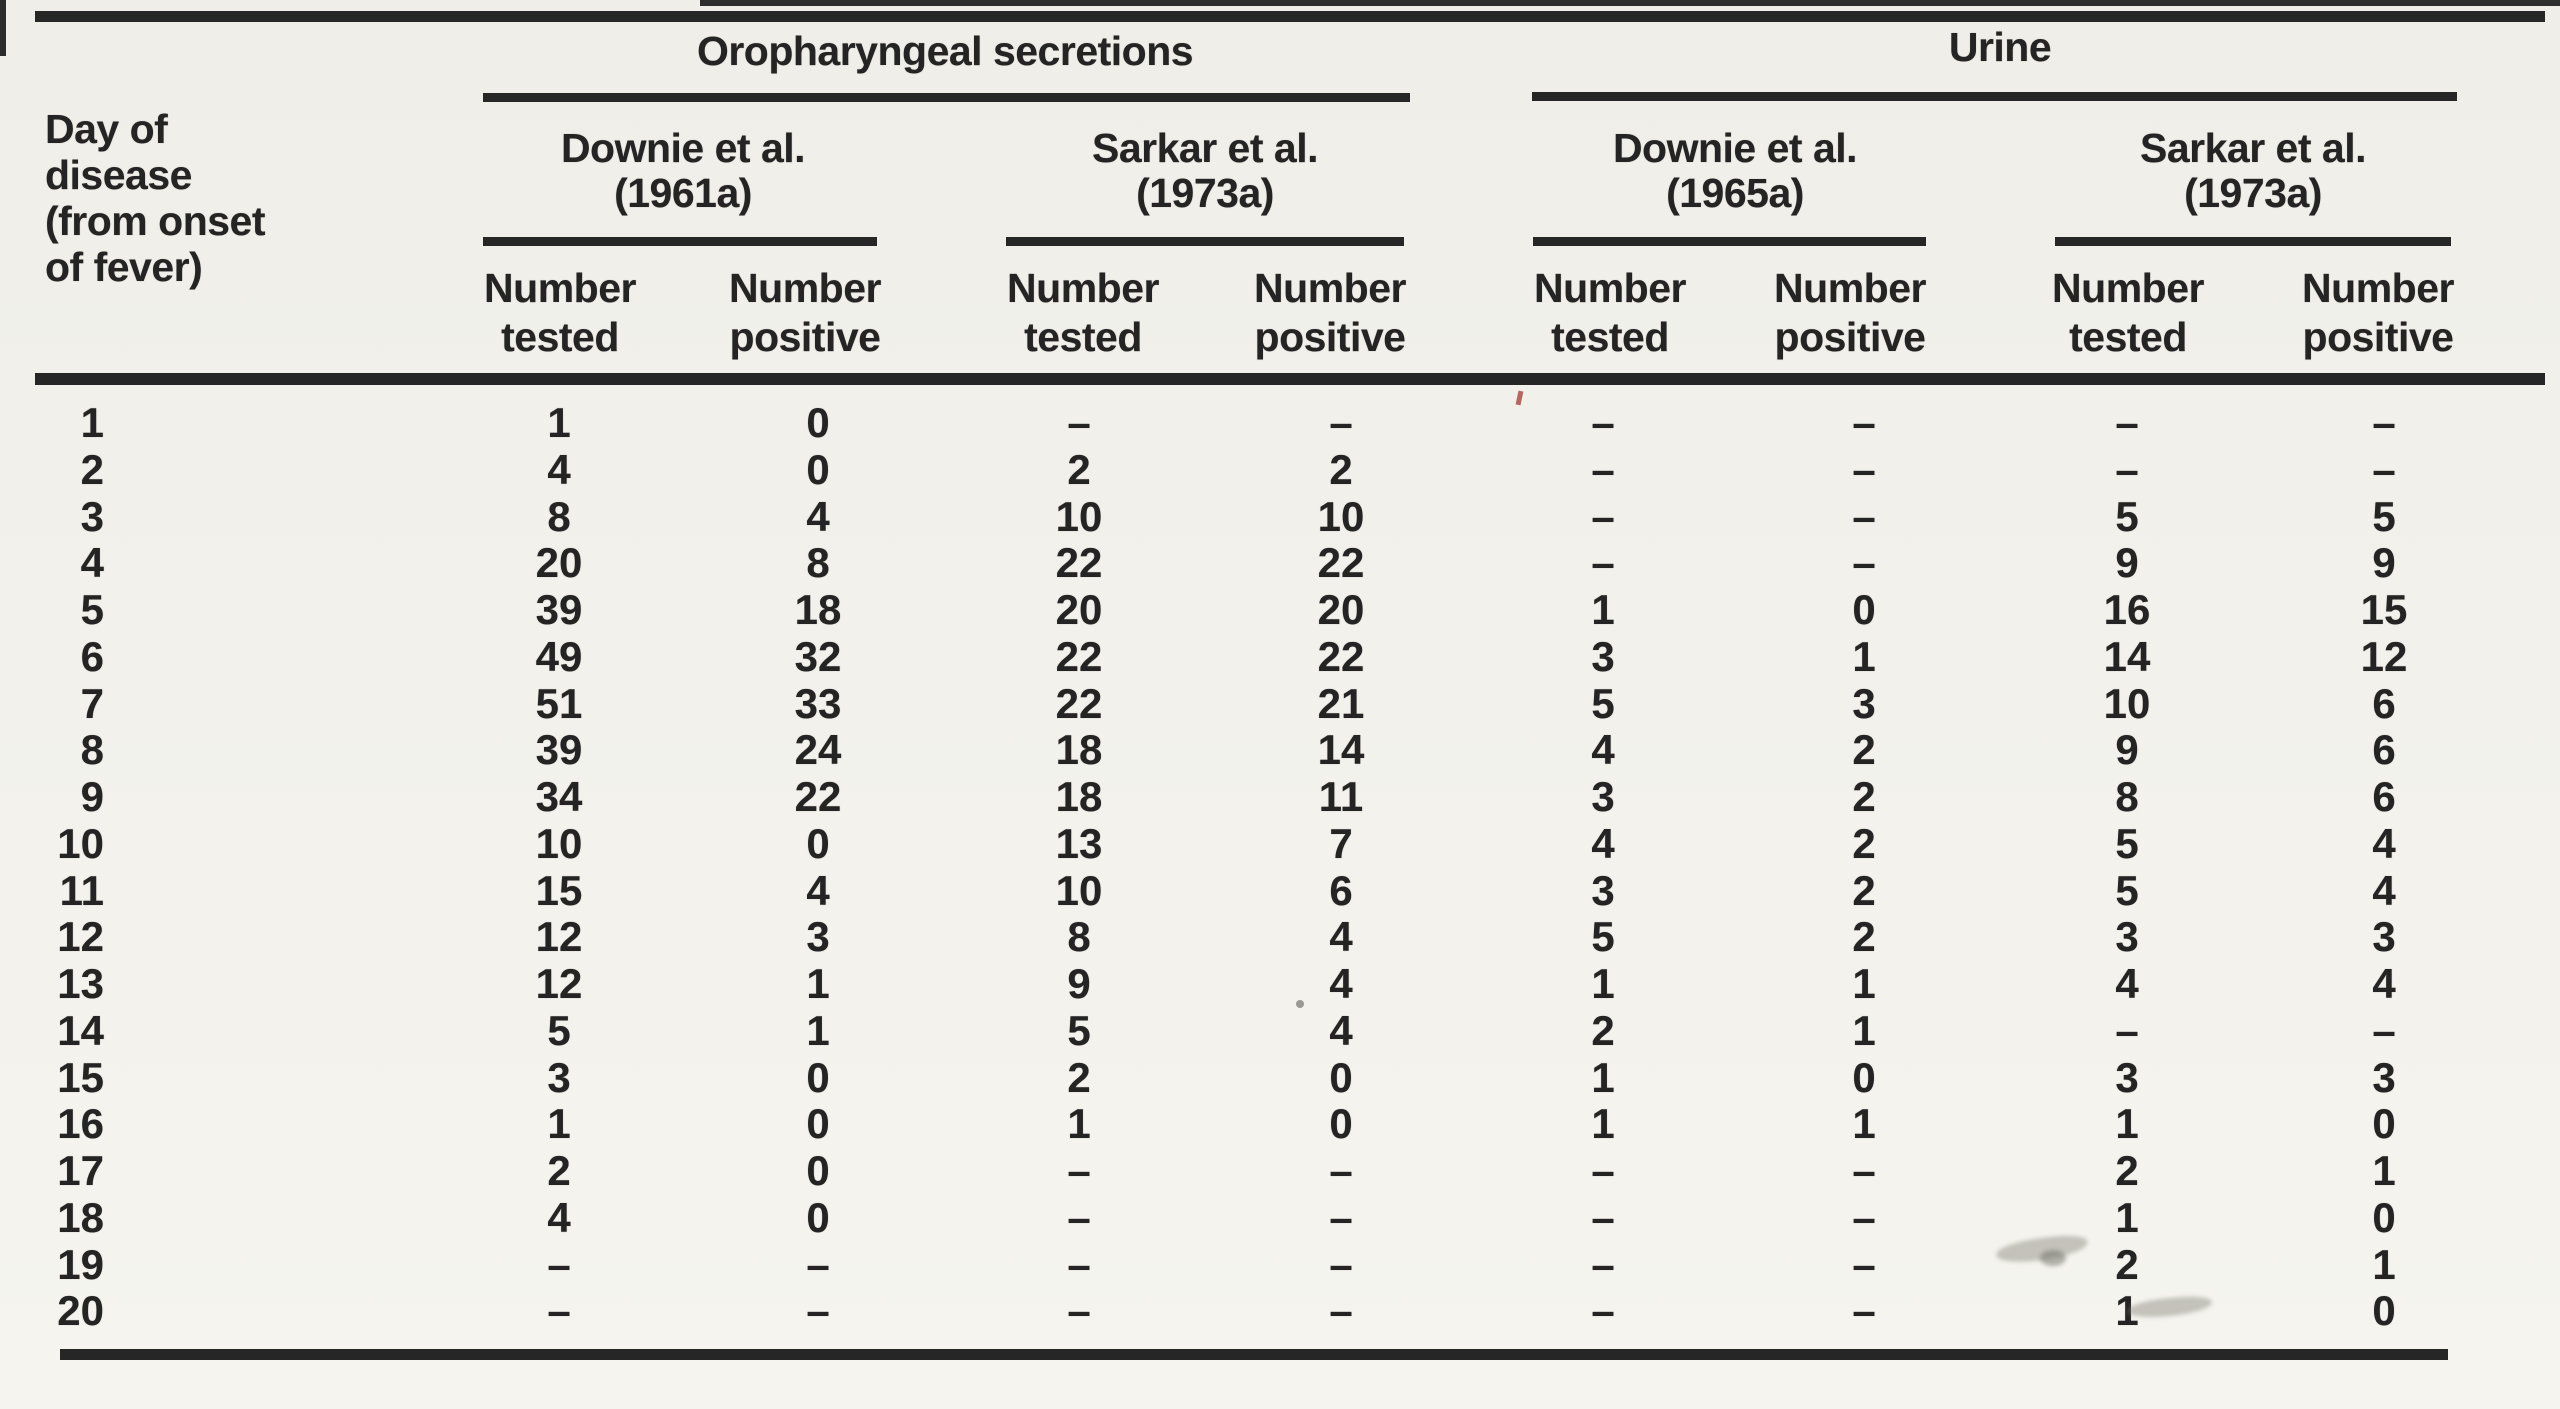 This screenshot has height=1409, width=2560. What do you see at coordinates (106, 129) in the screenshot?
I see `day-header-line-1: Day of` at bounding box center [106, 129].